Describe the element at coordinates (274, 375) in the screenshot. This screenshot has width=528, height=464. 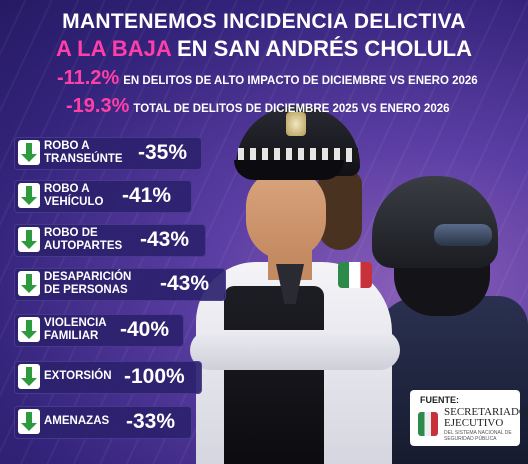
I see `officer-vest` at that location.